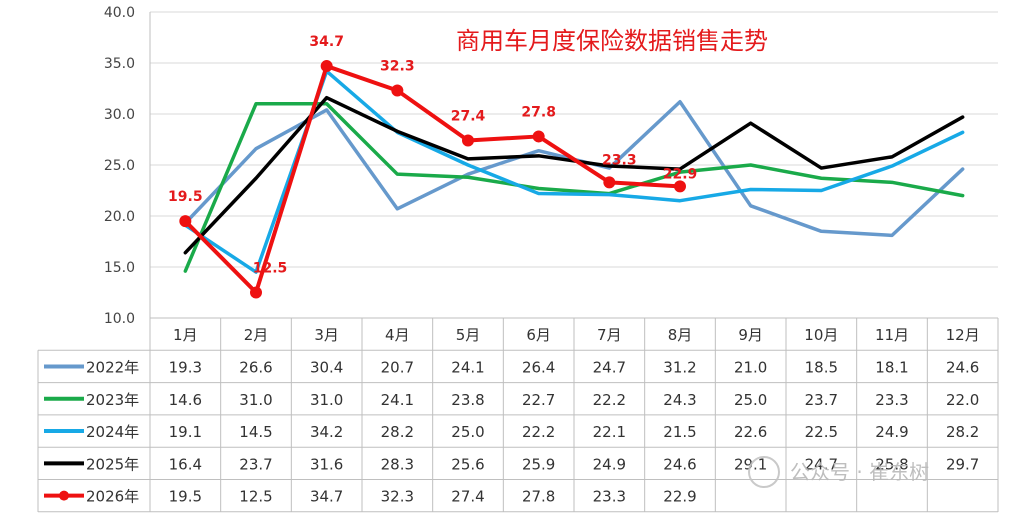  I want to click on x-tick-label: 11月, so click(892, 335).